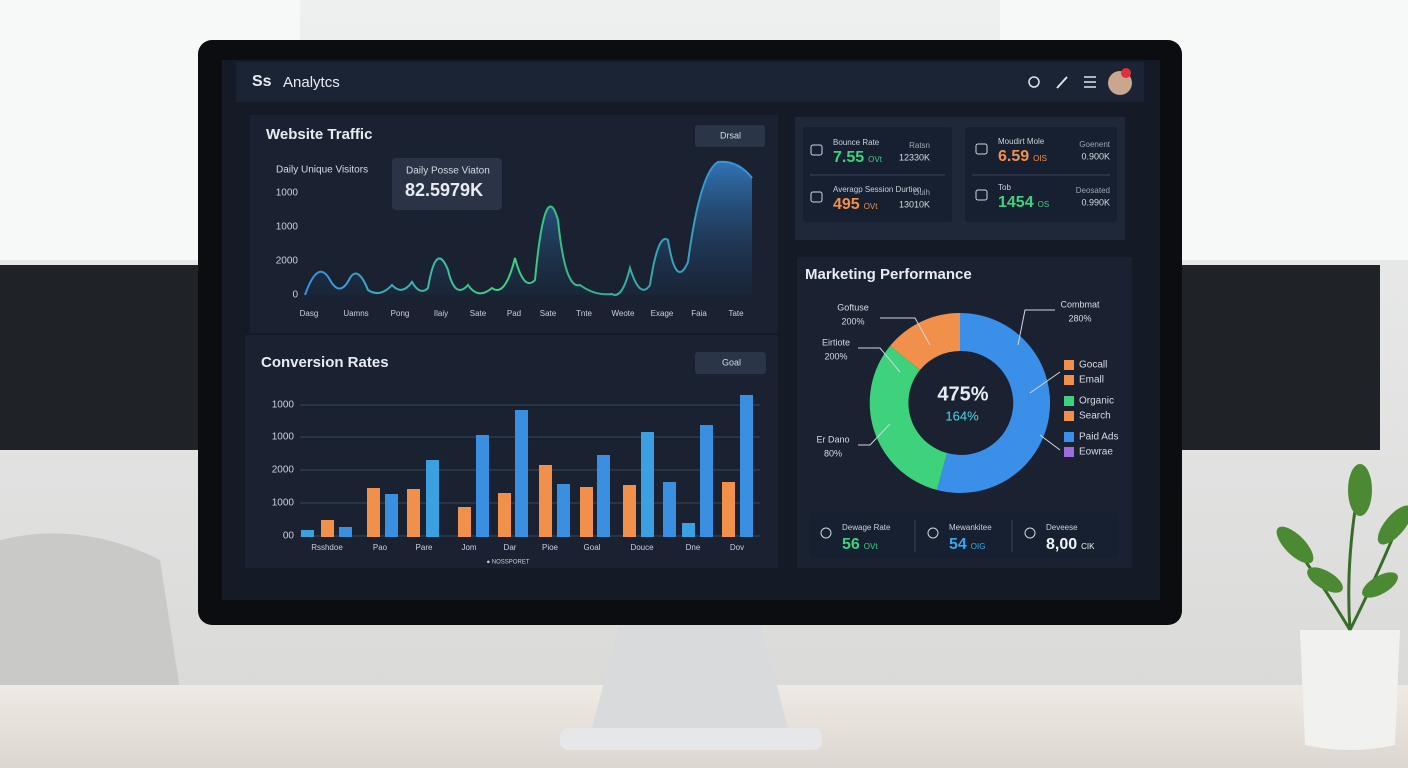  What do you see at coordinates (105, 357) in the screenshot?
I see `back-monitor` at bounding box center [105, 357].